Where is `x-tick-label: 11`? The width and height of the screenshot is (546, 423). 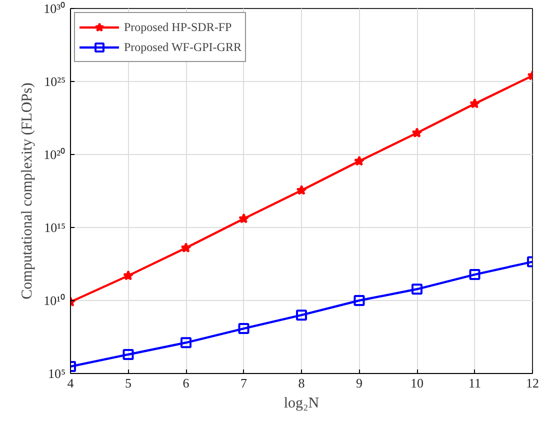
x-tick-label: 11 is located at coordinates (475, 383).